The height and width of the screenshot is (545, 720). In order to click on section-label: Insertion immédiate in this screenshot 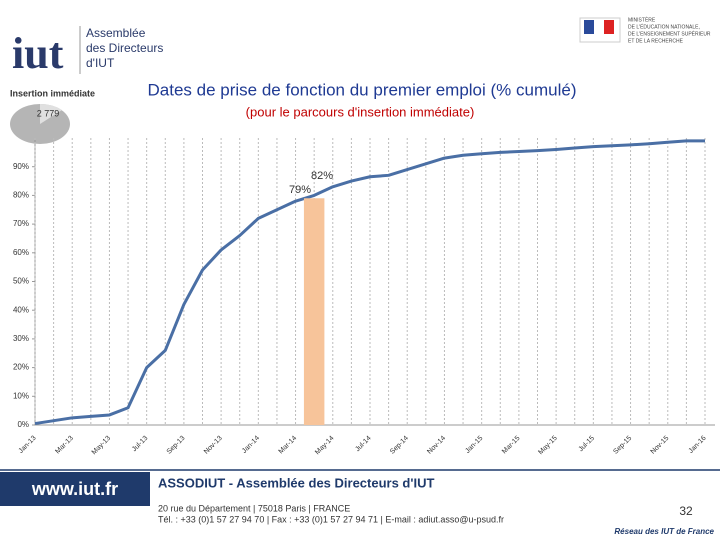, I will do `click(52, 93)`.